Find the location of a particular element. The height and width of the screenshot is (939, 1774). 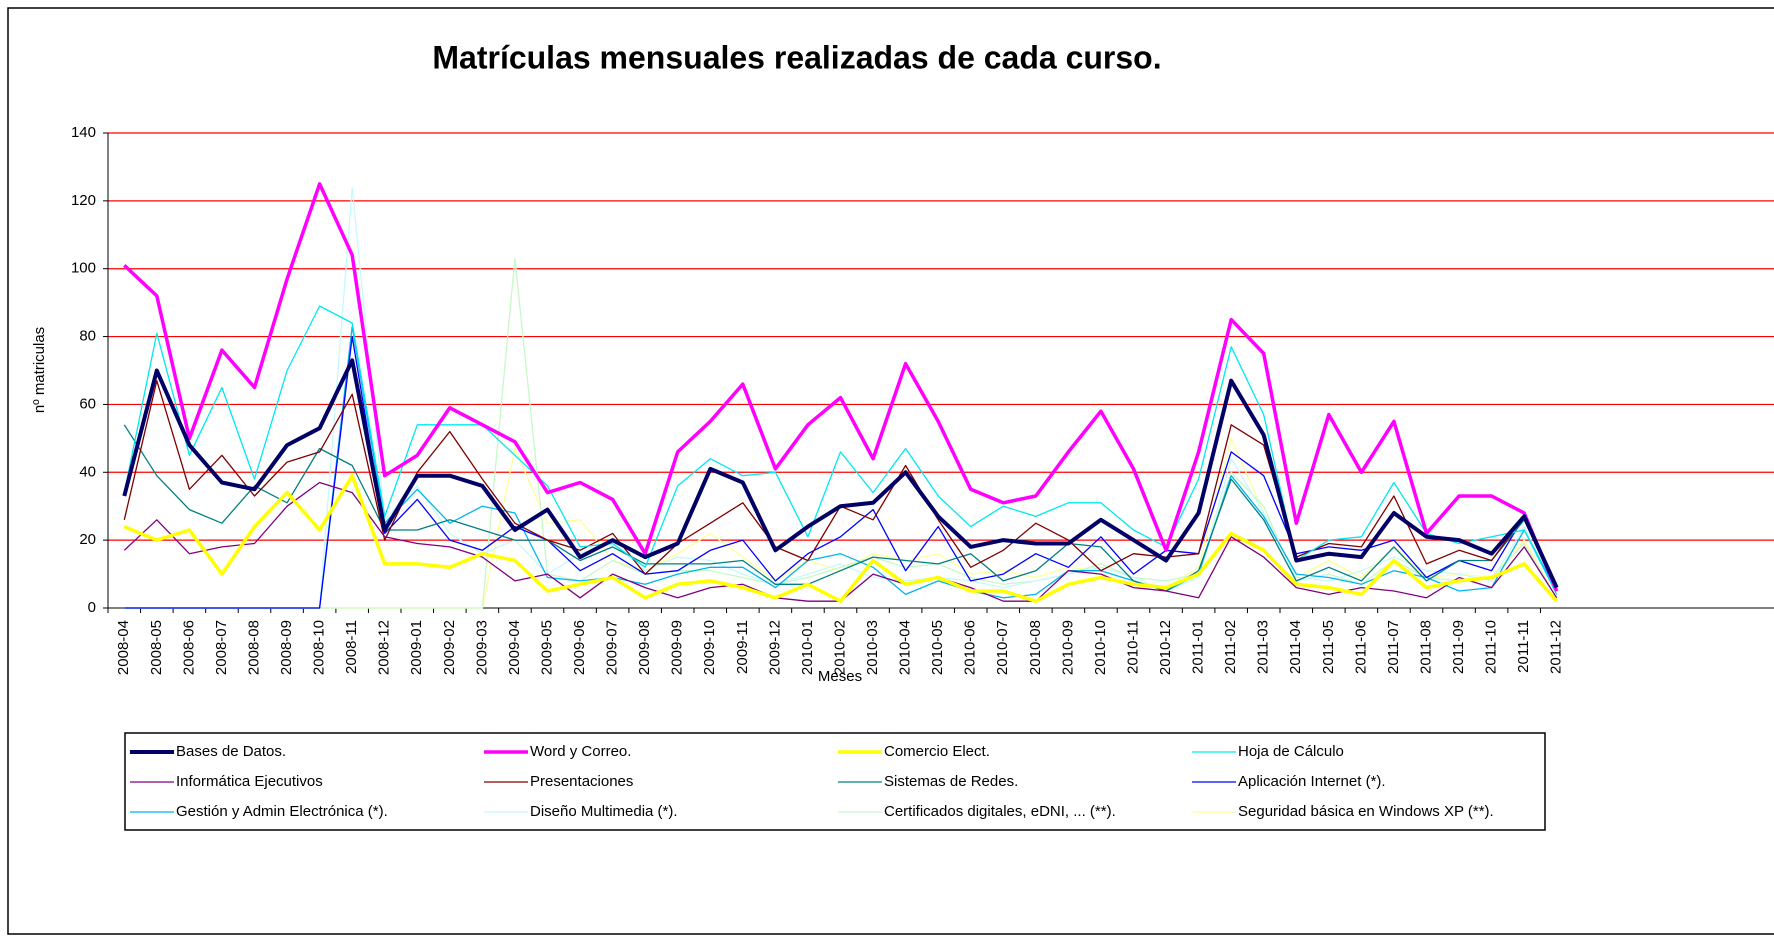

legend-label: Informática Ejecutivos is located at coordinates (249, 781).